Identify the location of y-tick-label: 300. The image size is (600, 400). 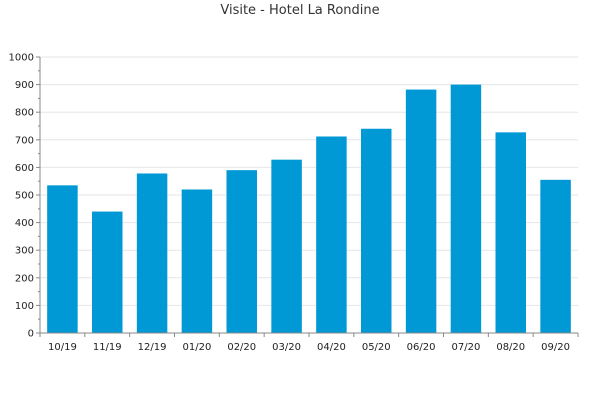
(24, 251).